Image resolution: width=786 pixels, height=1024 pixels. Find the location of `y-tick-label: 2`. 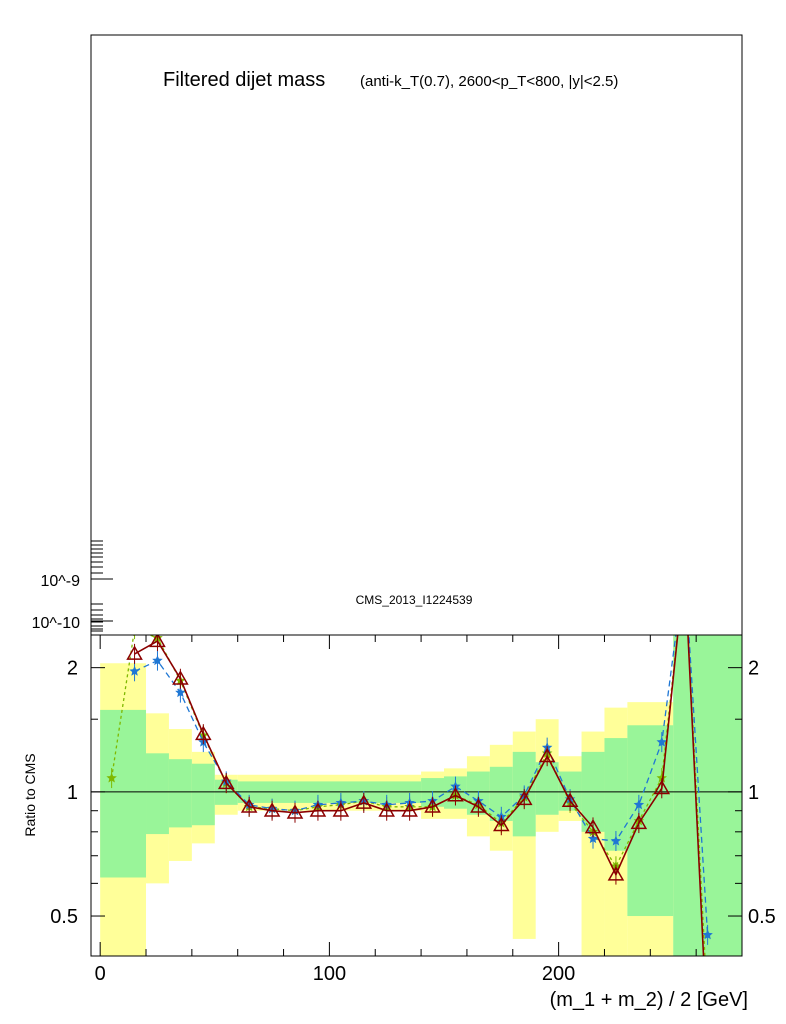

y-tick-label: 2 is located at coordinates (72, 669).